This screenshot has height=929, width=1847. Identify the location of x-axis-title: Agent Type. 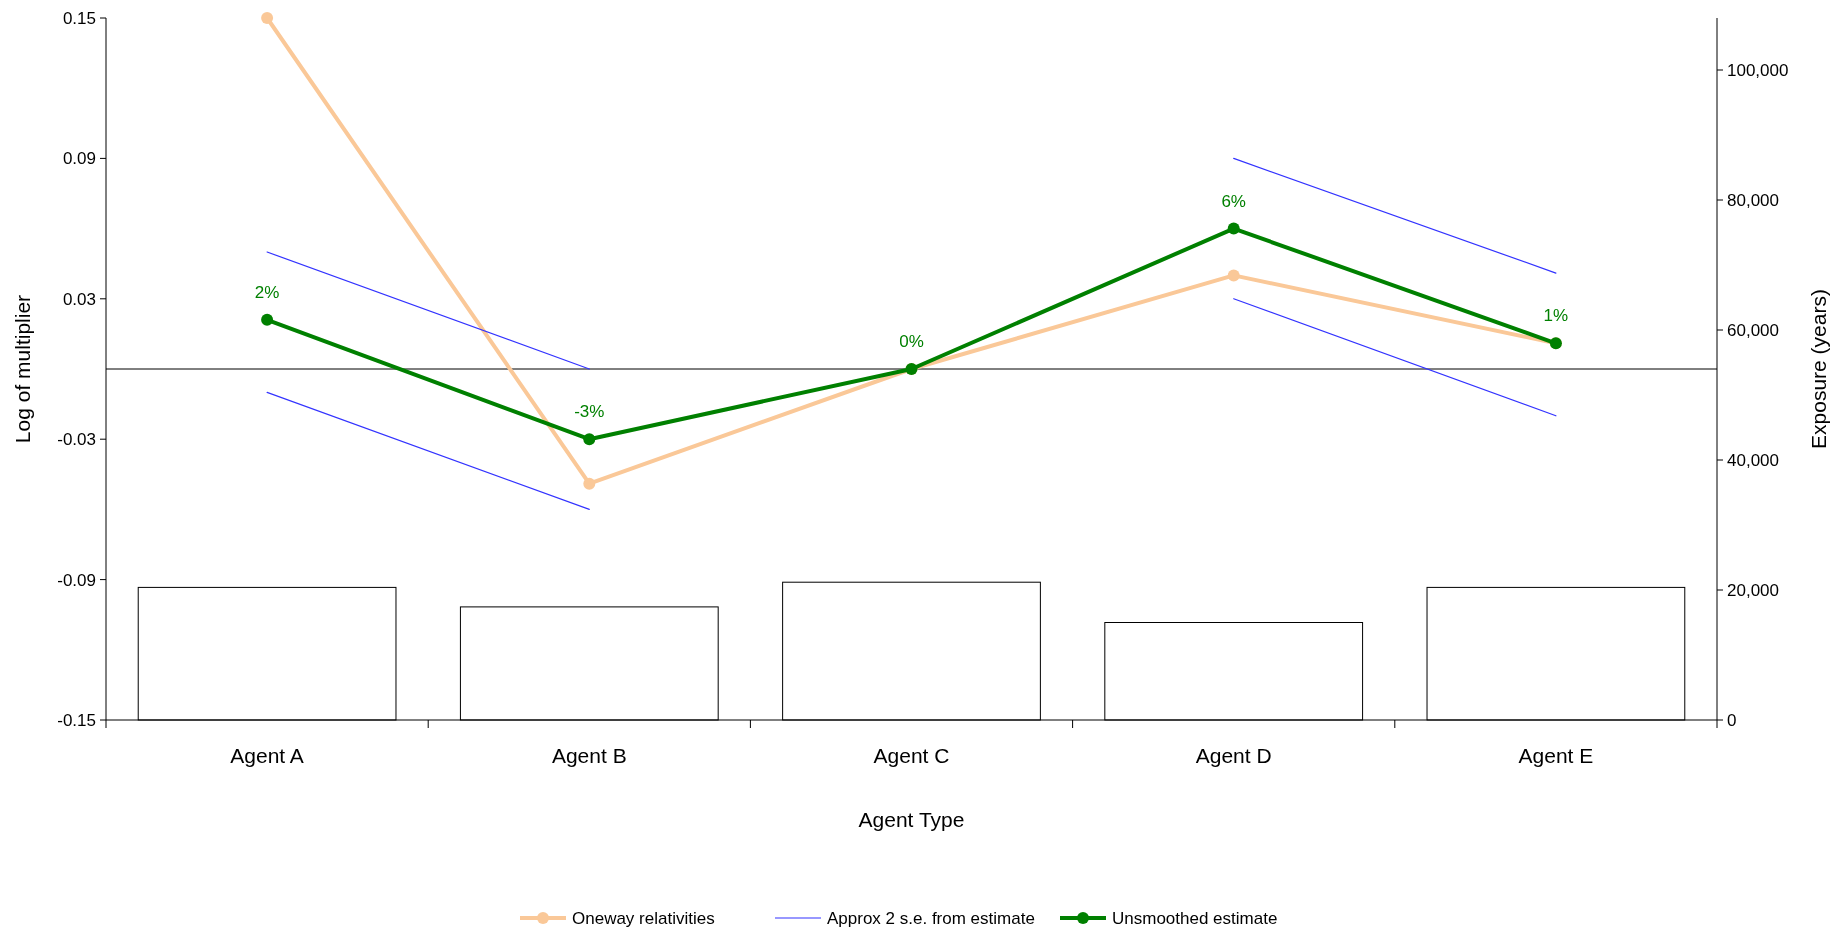
(911, 819).